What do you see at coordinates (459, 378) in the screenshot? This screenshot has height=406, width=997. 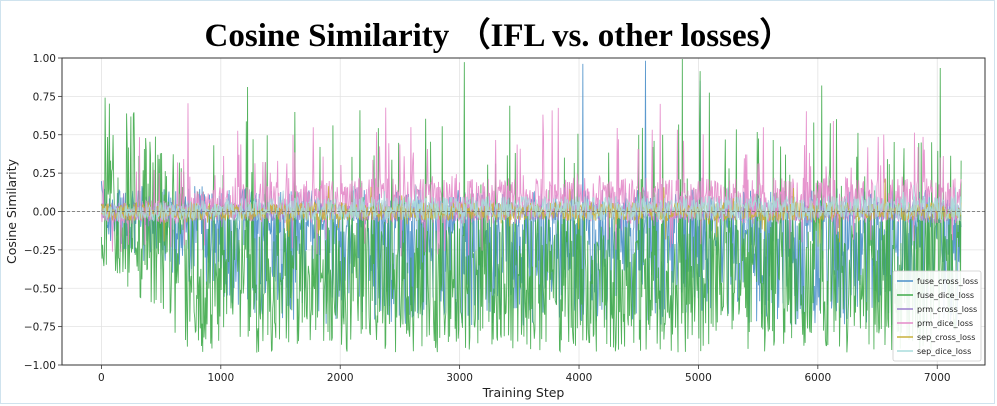 I see `x-tick-label: 3000` at bounding box center [459, 378].